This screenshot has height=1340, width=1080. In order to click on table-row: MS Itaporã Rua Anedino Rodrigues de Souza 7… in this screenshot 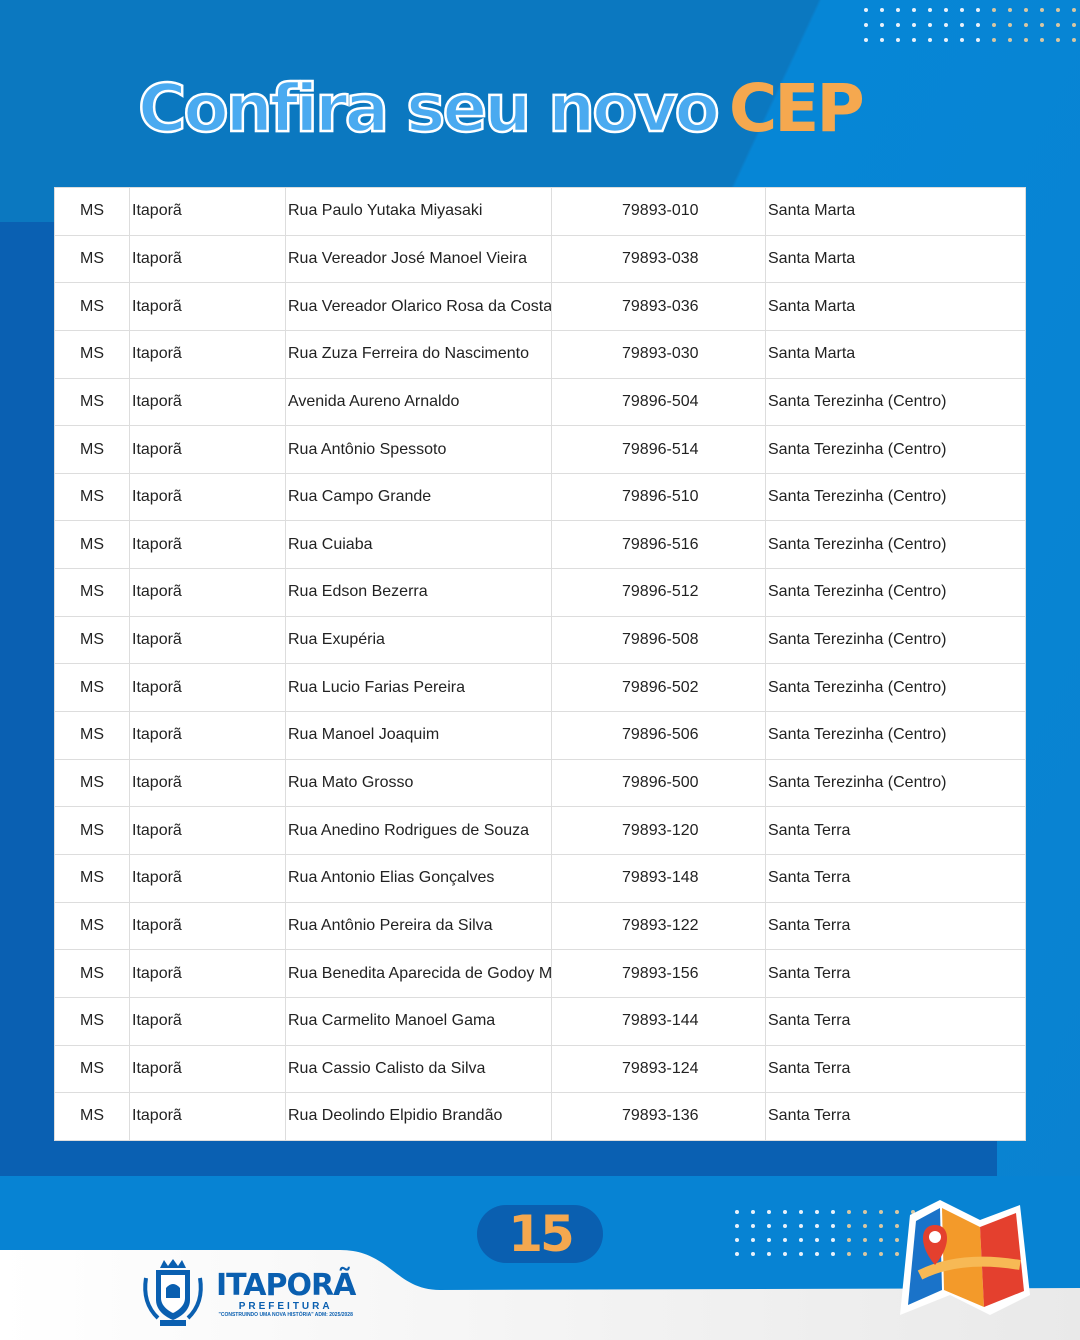, I will do `click(540, 830)`.